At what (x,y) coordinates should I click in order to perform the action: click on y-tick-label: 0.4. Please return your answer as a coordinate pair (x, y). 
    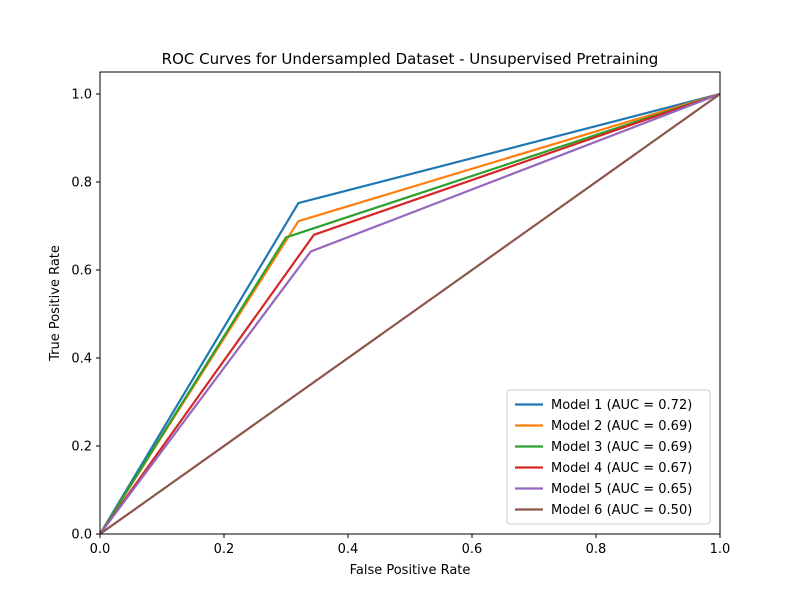
    Looking at the image, I should click on (81, 359).